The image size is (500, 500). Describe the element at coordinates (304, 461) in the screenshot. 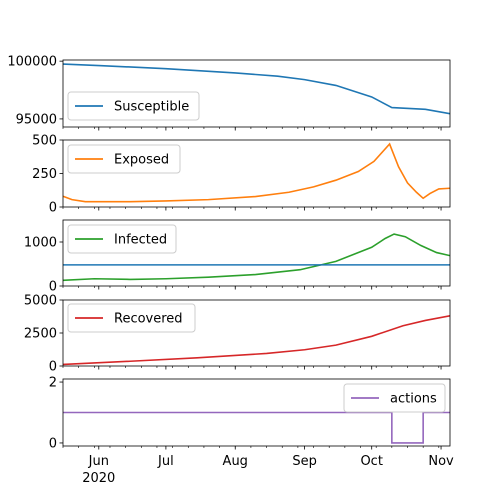

I see `x-tick-label: Sep` at that location.